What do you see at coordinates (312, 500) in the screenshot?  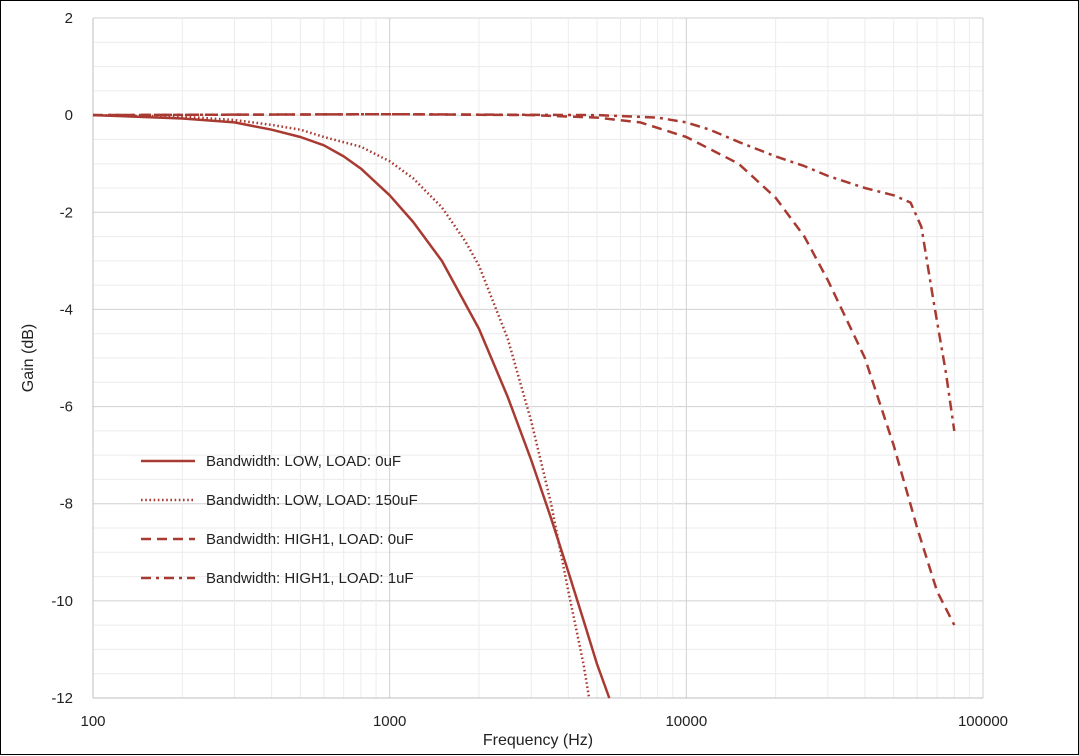 I see `legend-label: Bandwidth: LOW, LOAD: 150uF` at bounding box center [312, 500].